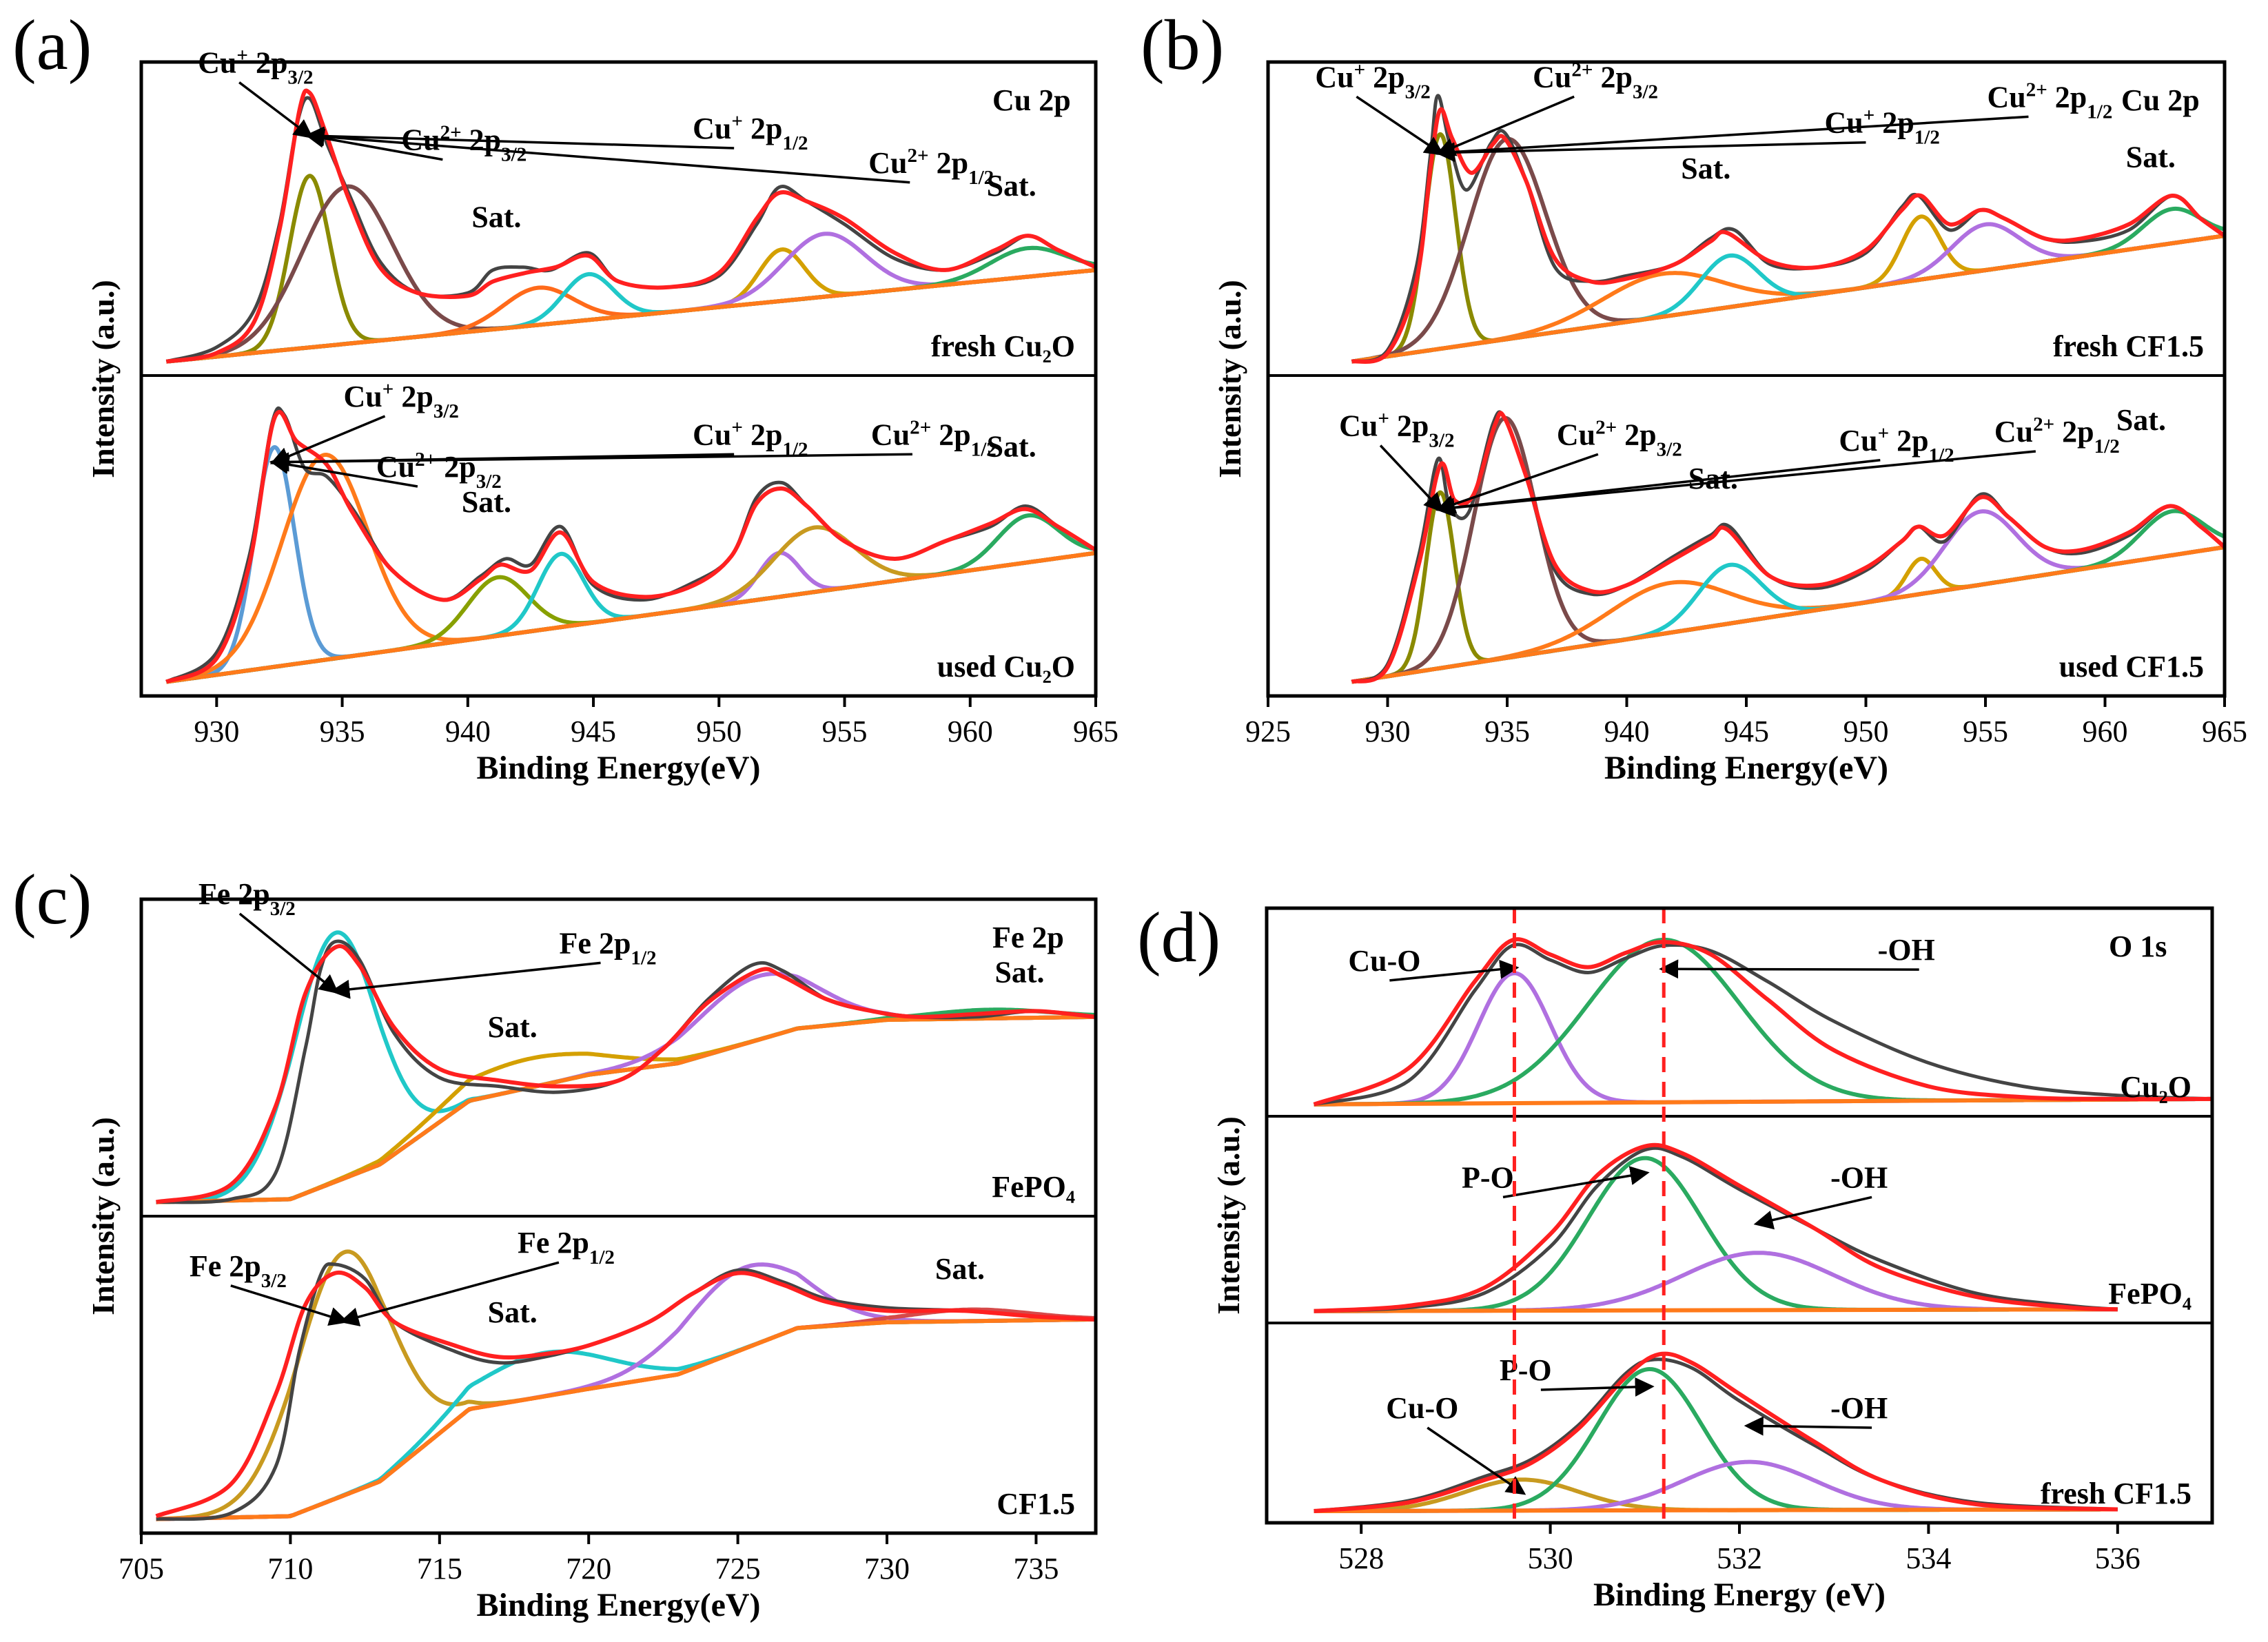  What do you see at coordinates (2131, 667) in the screenshot?
I see `sample-label: used CF1.5` at bounding box center [2131, 667].